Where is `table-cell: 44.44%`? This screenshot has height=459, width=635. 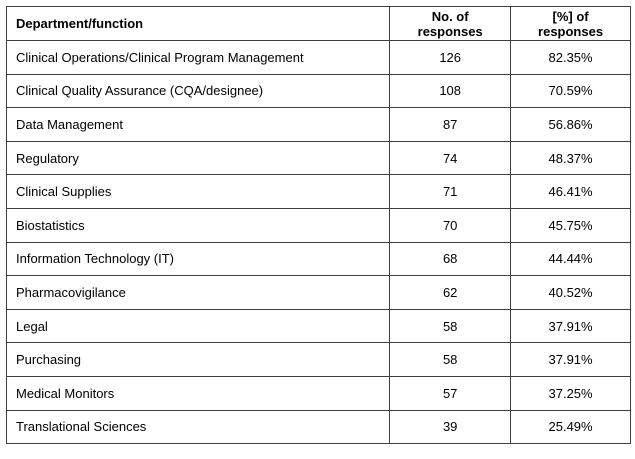
table-cell: 44.44% is located at coordinates (570, 259).